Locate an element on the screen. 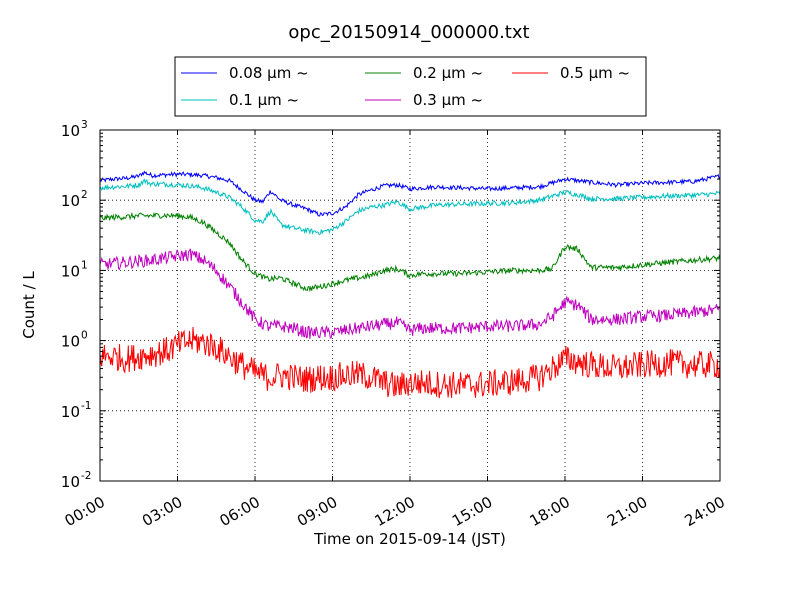 The height and width of the screenshot is (600, 800). legend-label: 0.08 μm ~ is located at coordinates (269, 73).